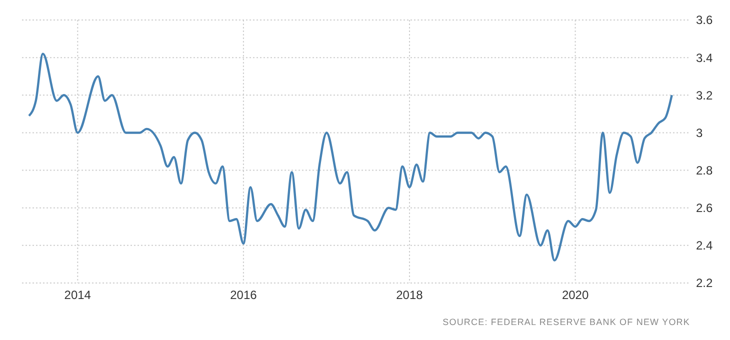  I want to click on source-note: SOURCE: FEDERAL RESERVE BANK OF NEW YORK, so click(566, 322).